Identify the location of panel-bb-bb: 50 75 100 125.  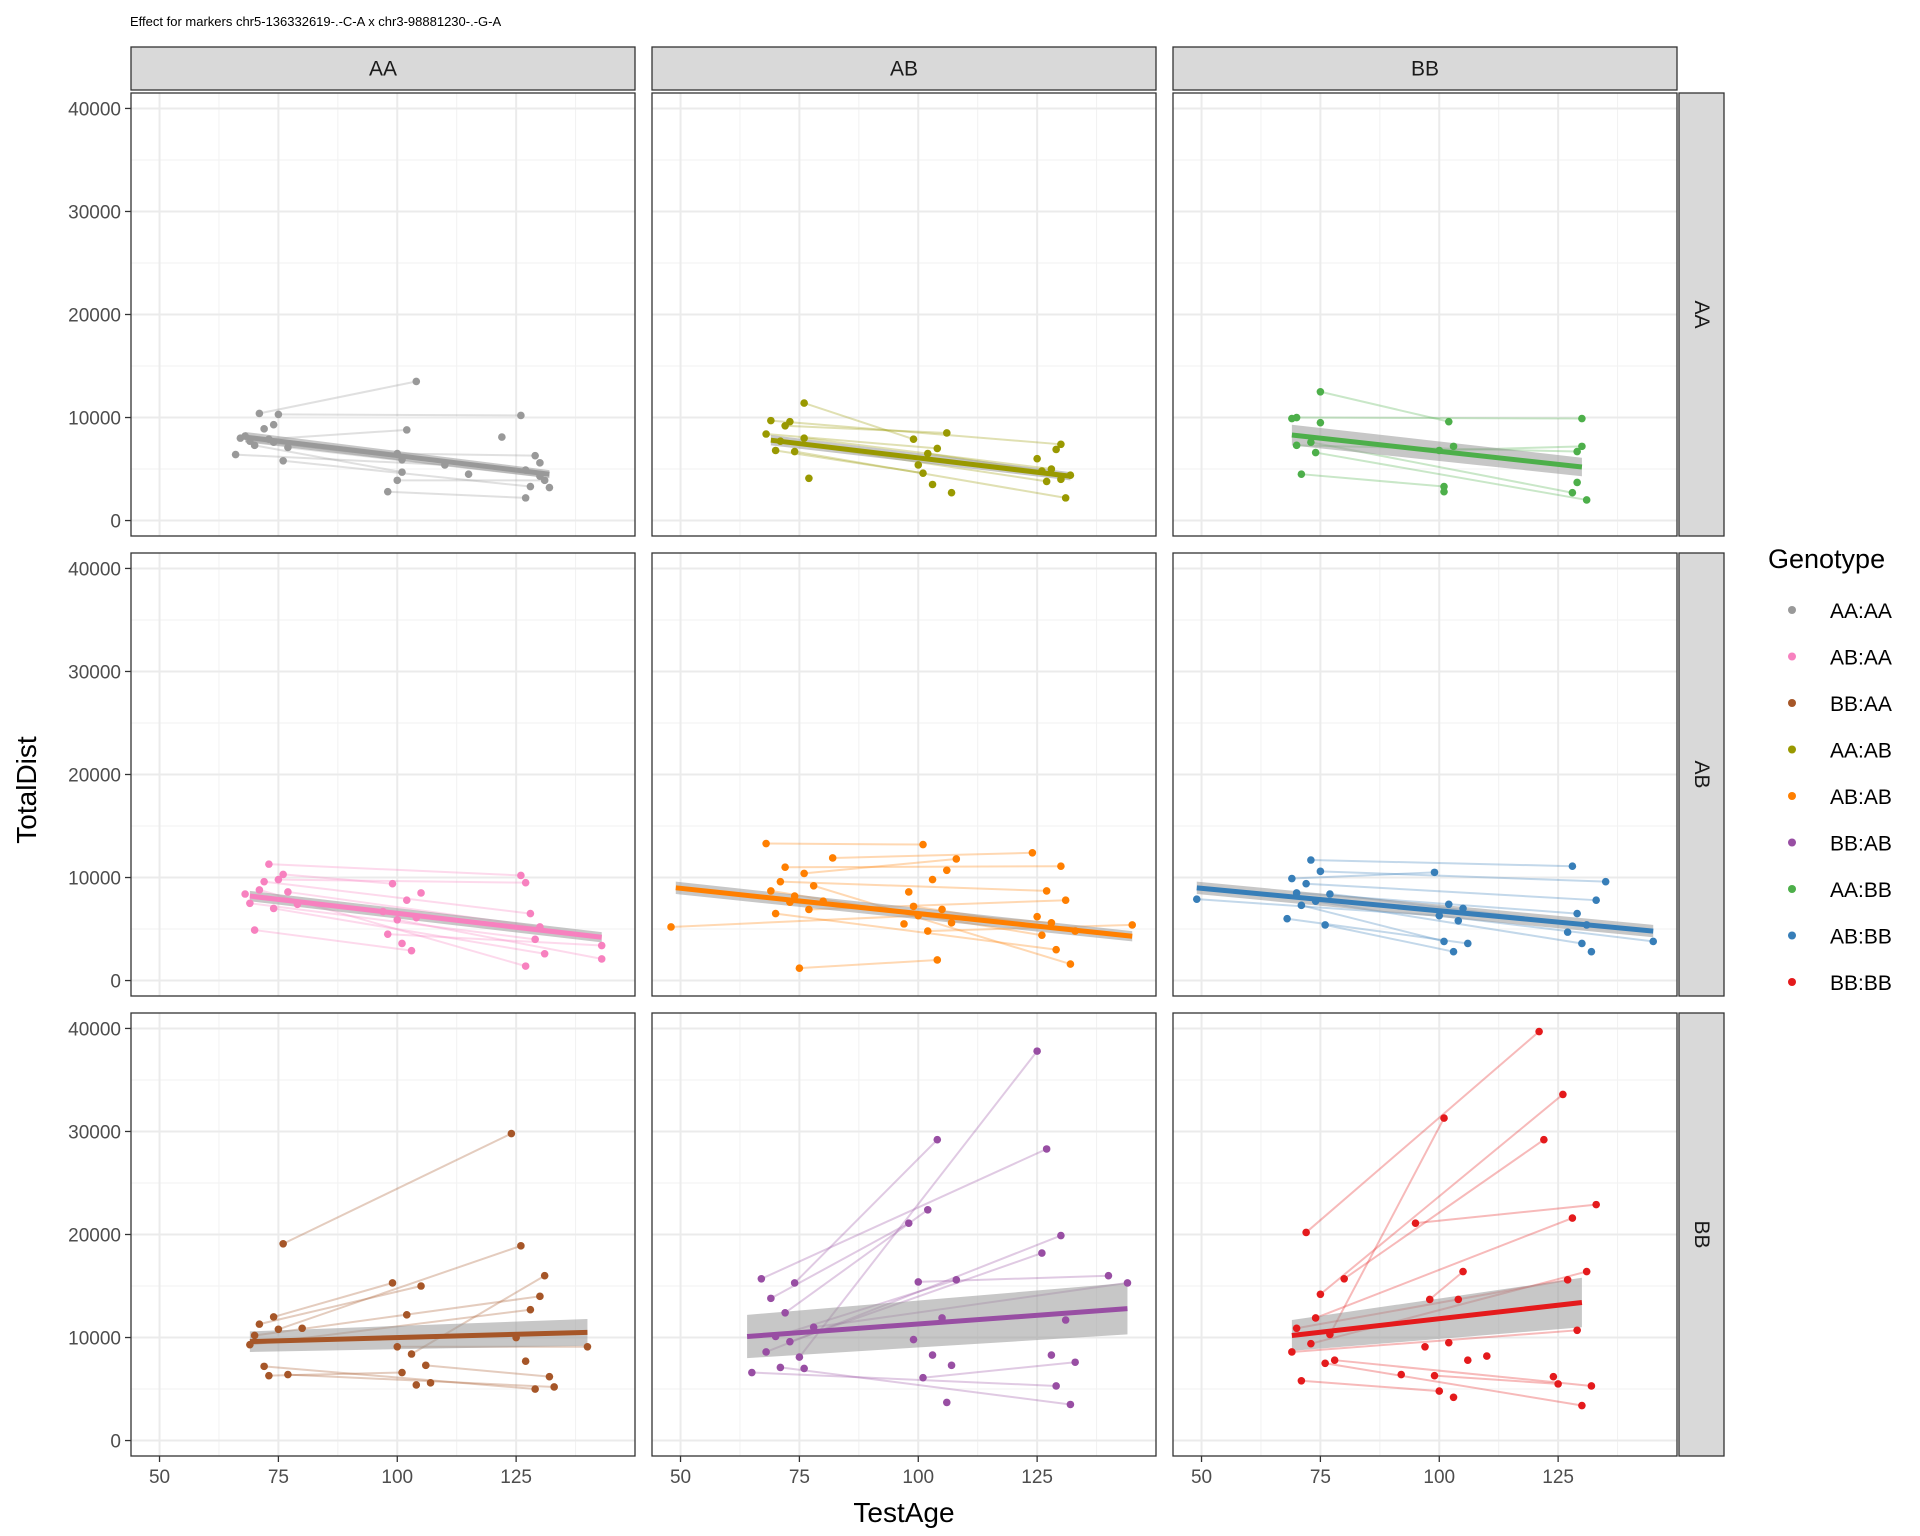
(1425, 1250).